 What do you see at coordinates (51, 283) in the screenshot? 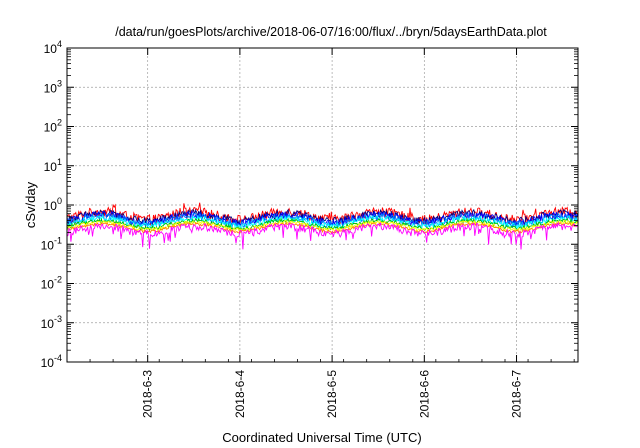
I see `y-tick-label: 10⁻²` at bounding box center [51, 283].